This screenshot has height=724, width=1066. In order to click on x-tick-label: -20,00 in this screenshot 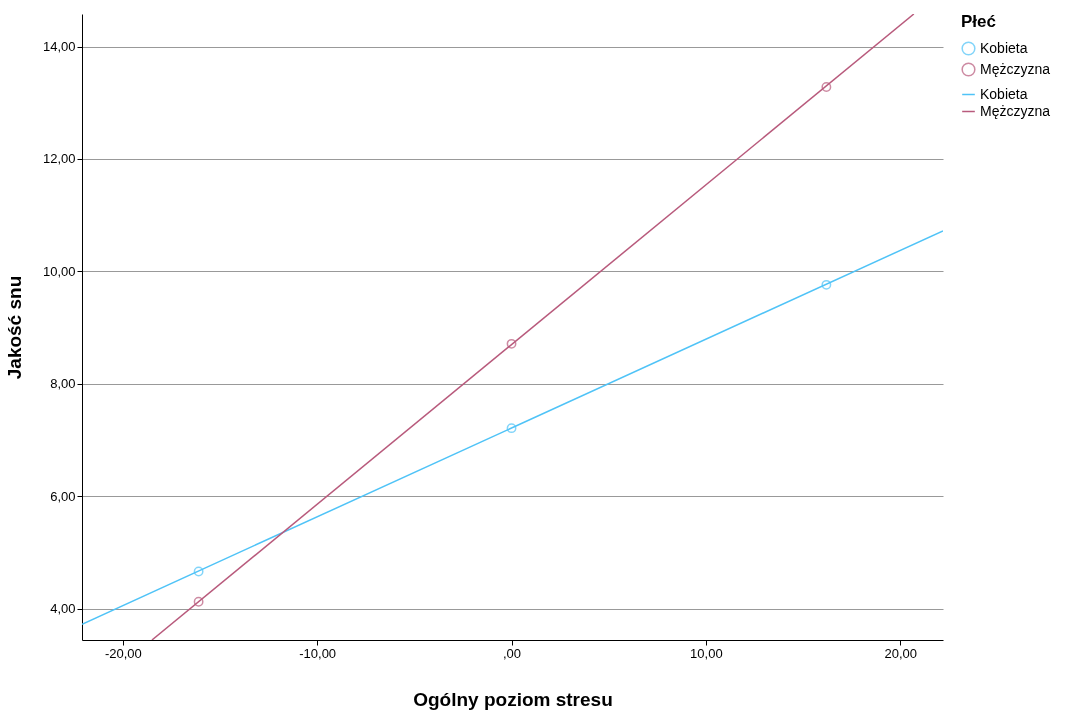, I will do `click(123, 653)`.